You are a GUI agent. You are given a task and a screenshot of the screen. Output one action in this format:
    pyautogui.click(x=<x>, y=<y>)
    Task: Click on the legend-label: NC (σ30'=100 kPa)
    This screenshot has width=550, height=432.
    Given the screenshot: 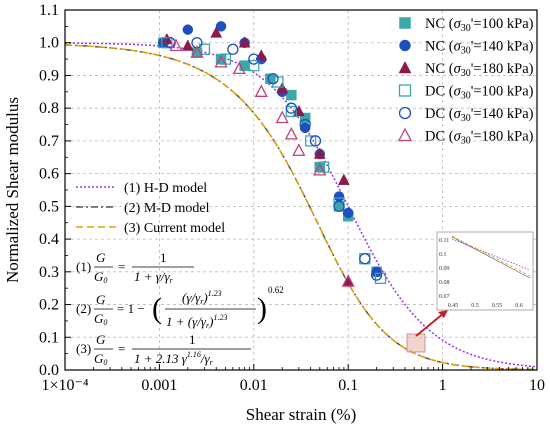 What is the action you would take?
    pyautogui.click(x=479, y=25)
    